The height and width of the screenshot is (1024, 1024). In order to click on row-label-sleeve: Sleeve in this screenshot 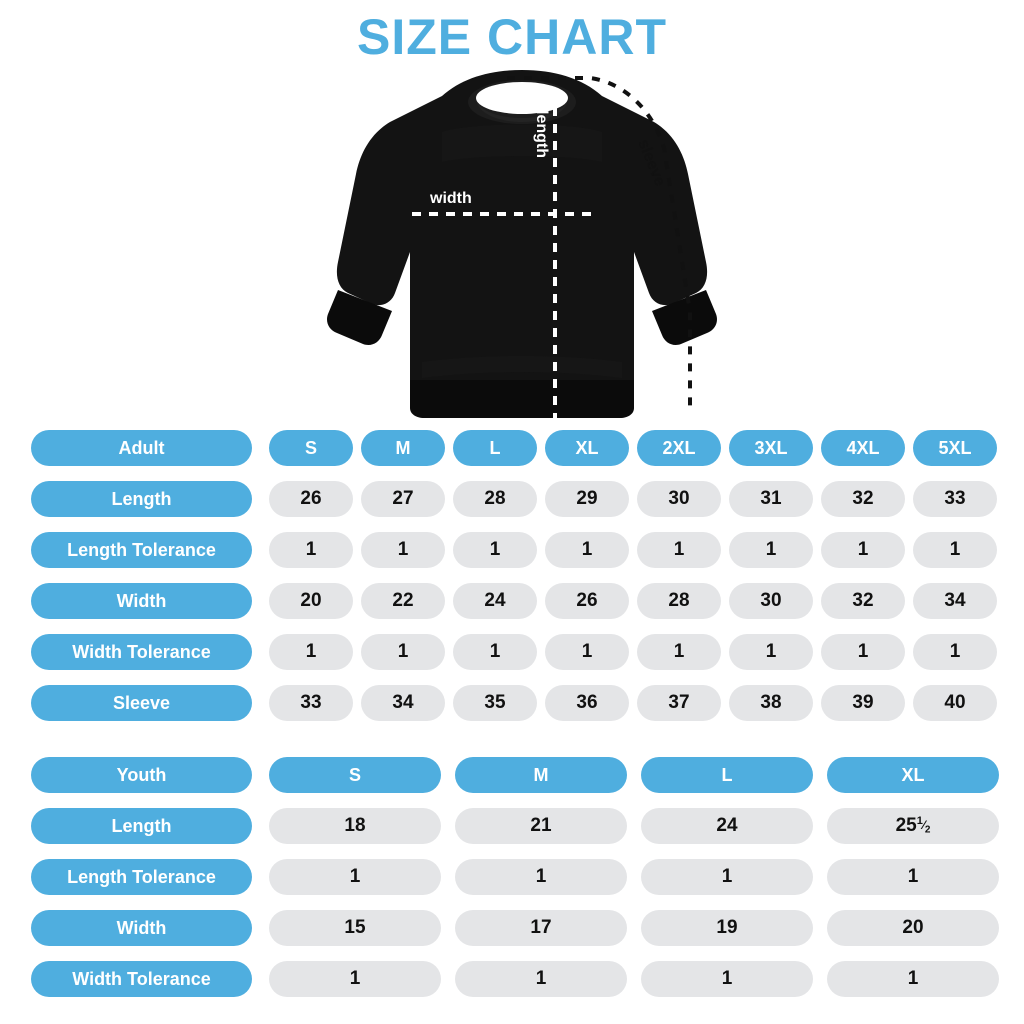, I will do `click(141, 703)`.